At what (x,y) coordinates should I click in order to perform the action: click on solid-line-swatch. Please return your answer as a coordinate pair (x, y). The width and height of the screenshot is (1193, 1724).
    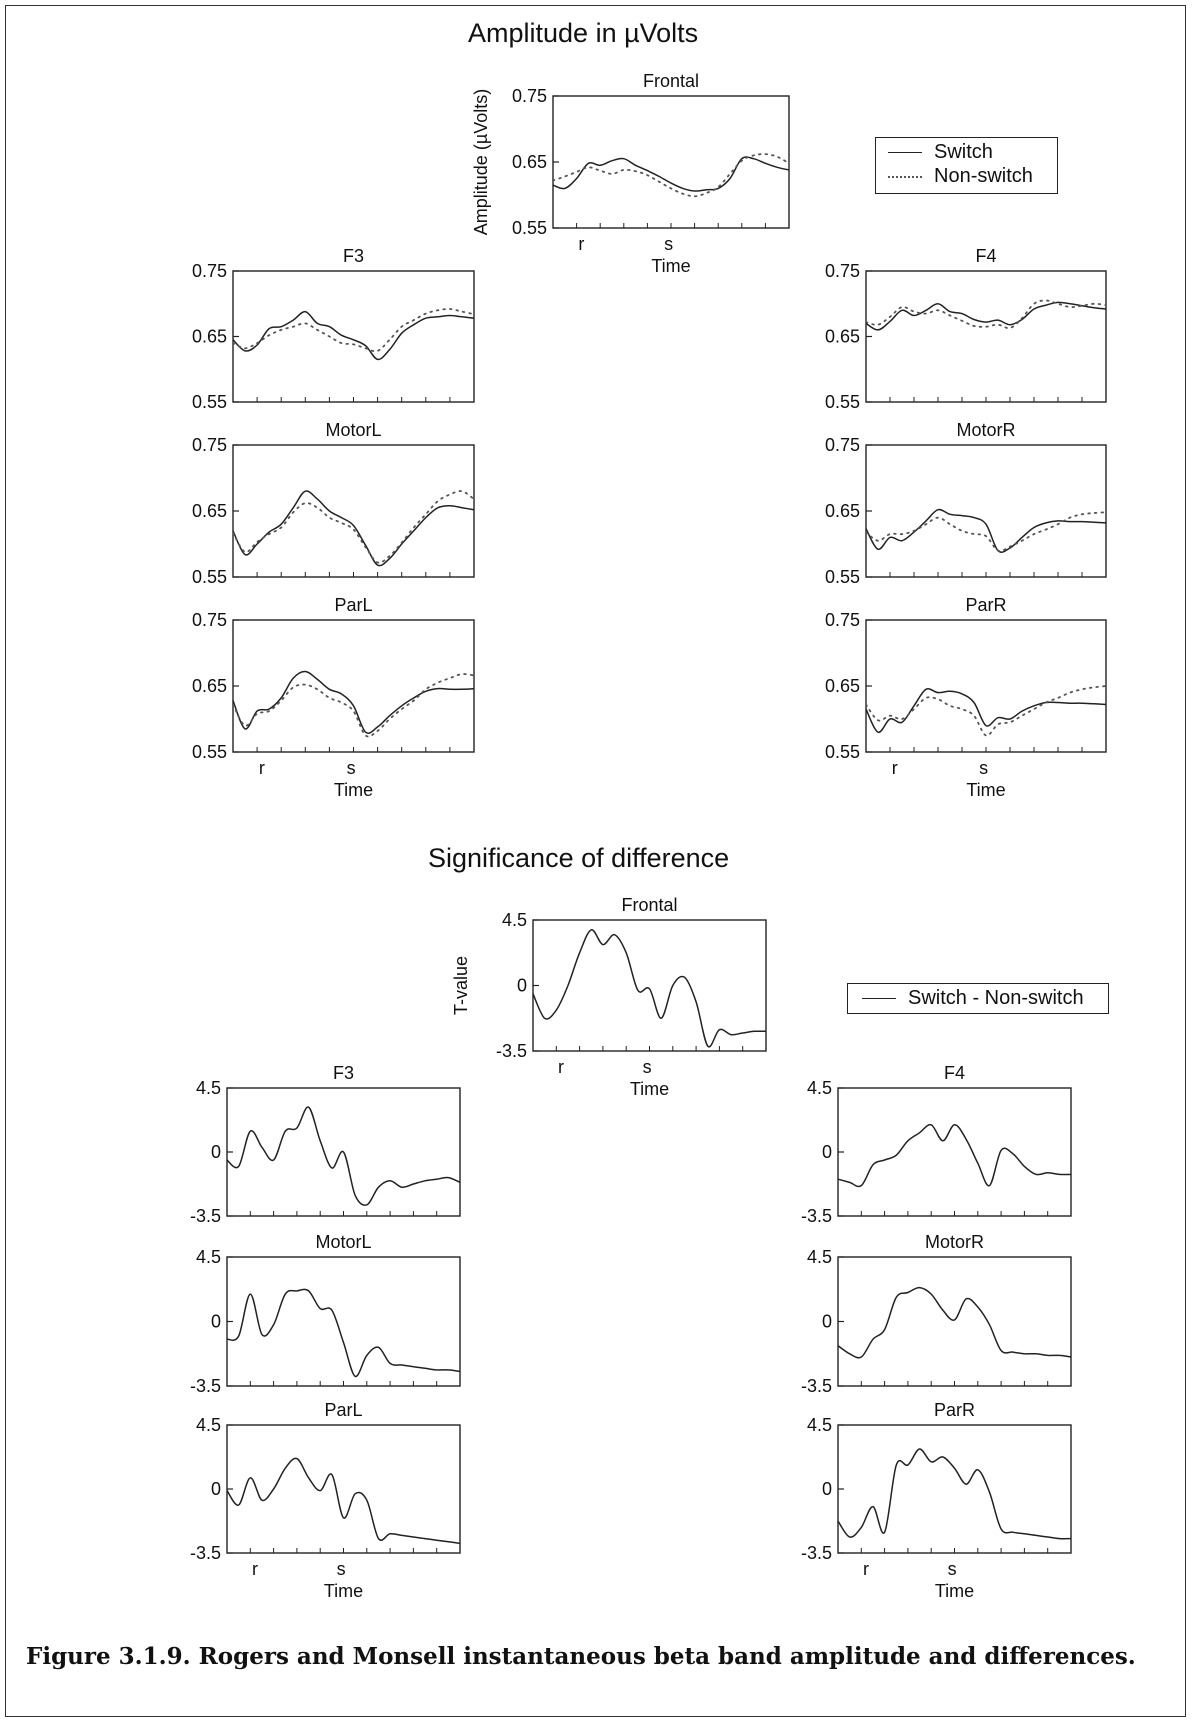
    Looking at the image, I should click on (905, 152).